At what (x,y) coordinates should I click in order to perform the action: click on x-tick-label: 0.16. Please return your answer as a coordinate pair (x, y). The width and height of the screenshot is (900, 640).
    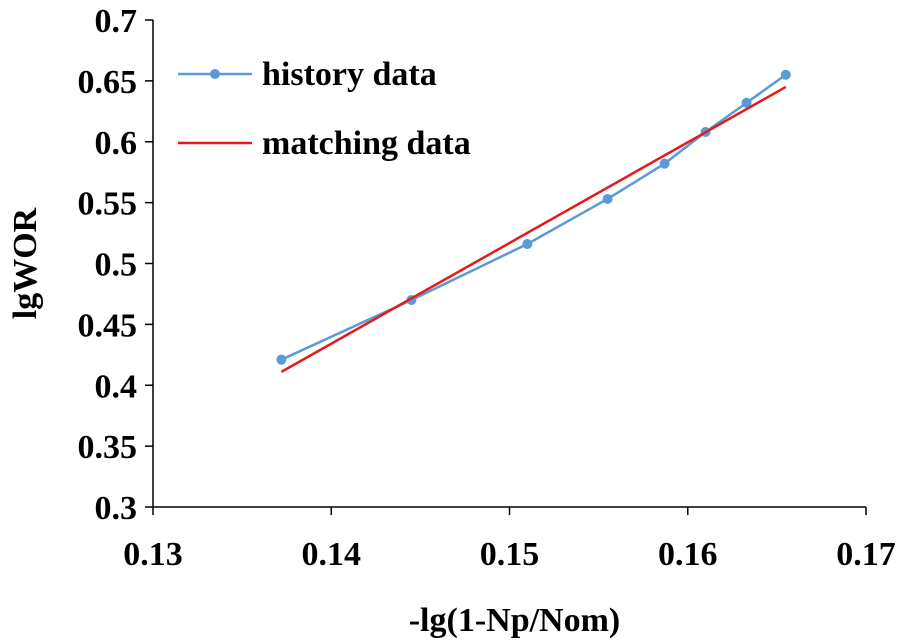
    Looking at the image, I should click on (688, 554).